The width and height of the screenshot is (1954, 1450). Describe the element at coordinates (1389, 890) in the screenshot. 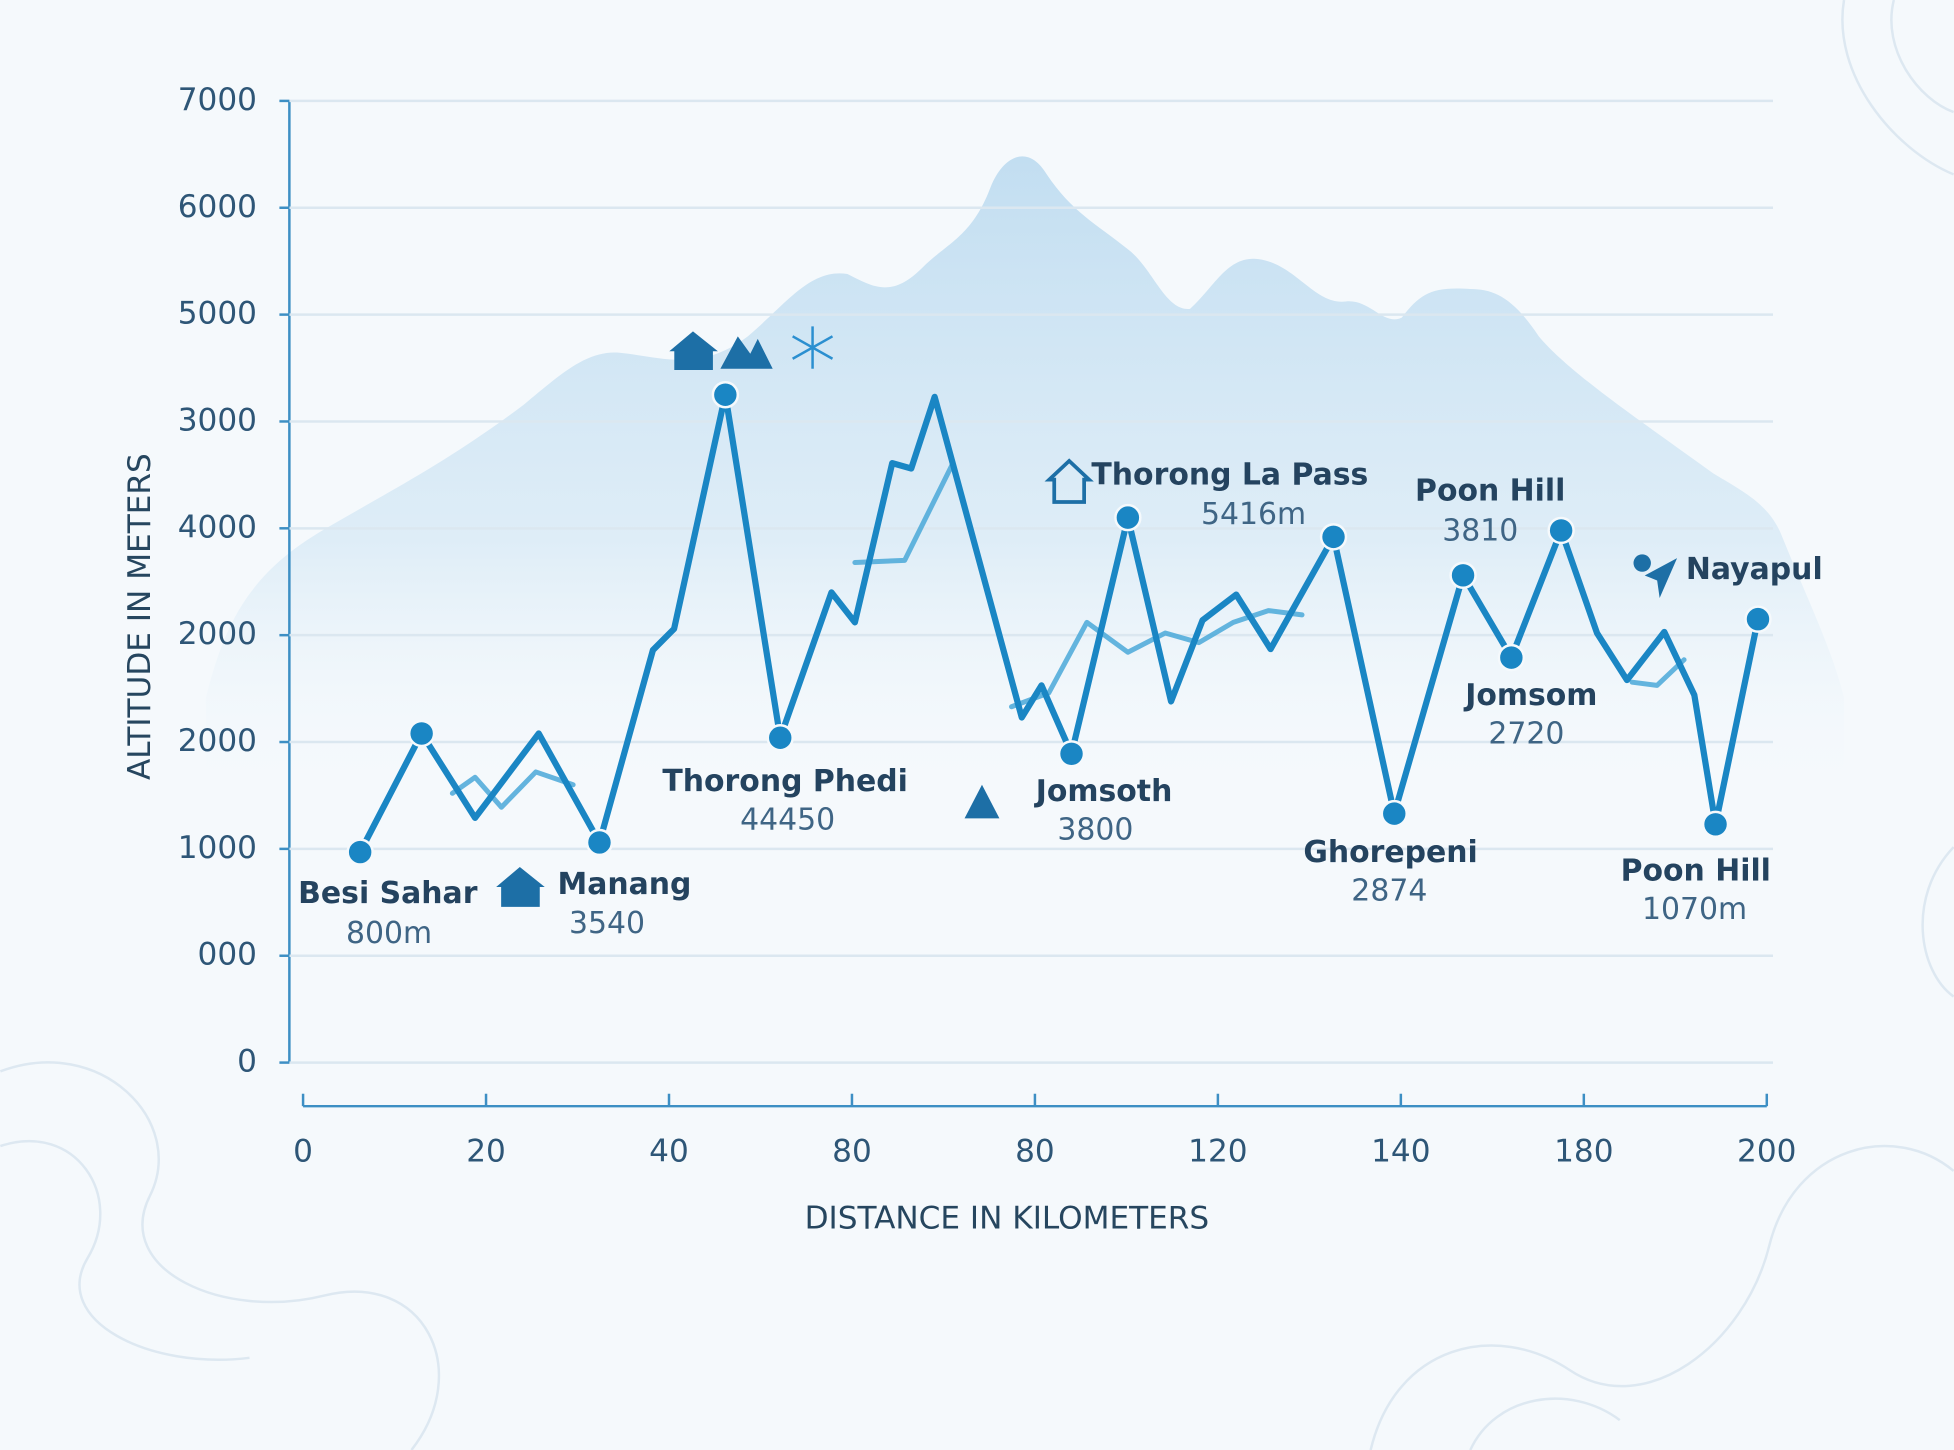

I see `annotation-sub: 2874` at that location.